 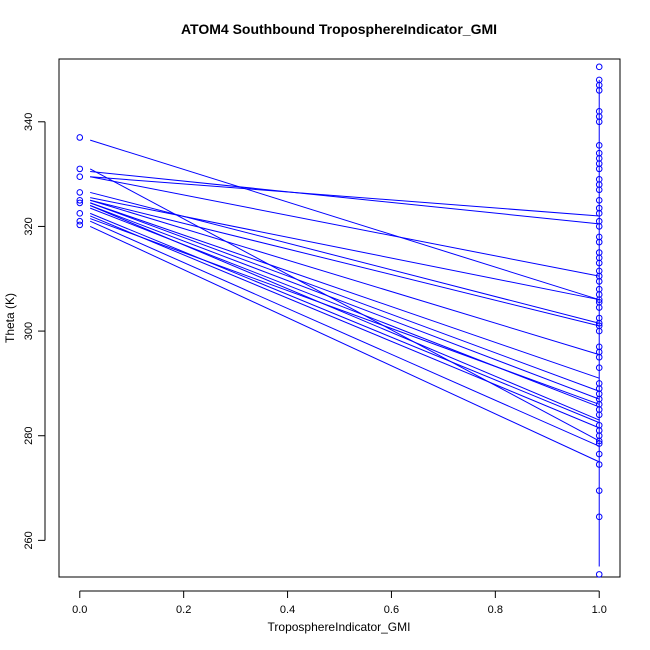 I want to click on y-axis-label: Theta (K), so click(x=10, y=318).